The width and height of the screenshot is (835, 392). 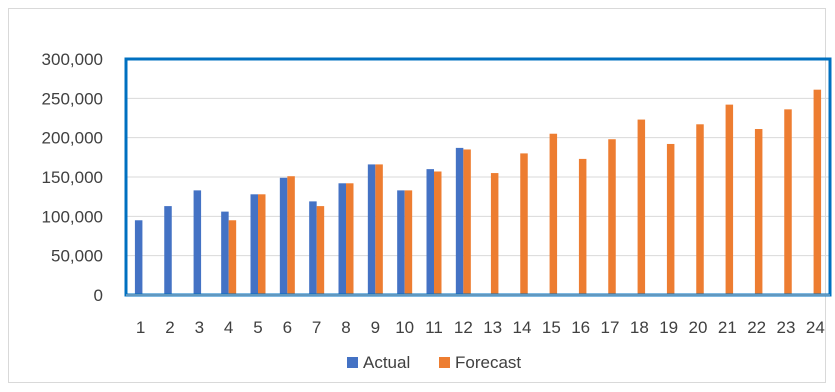 I want to click on y-tick-label: 0, so click(x=98, y=295).